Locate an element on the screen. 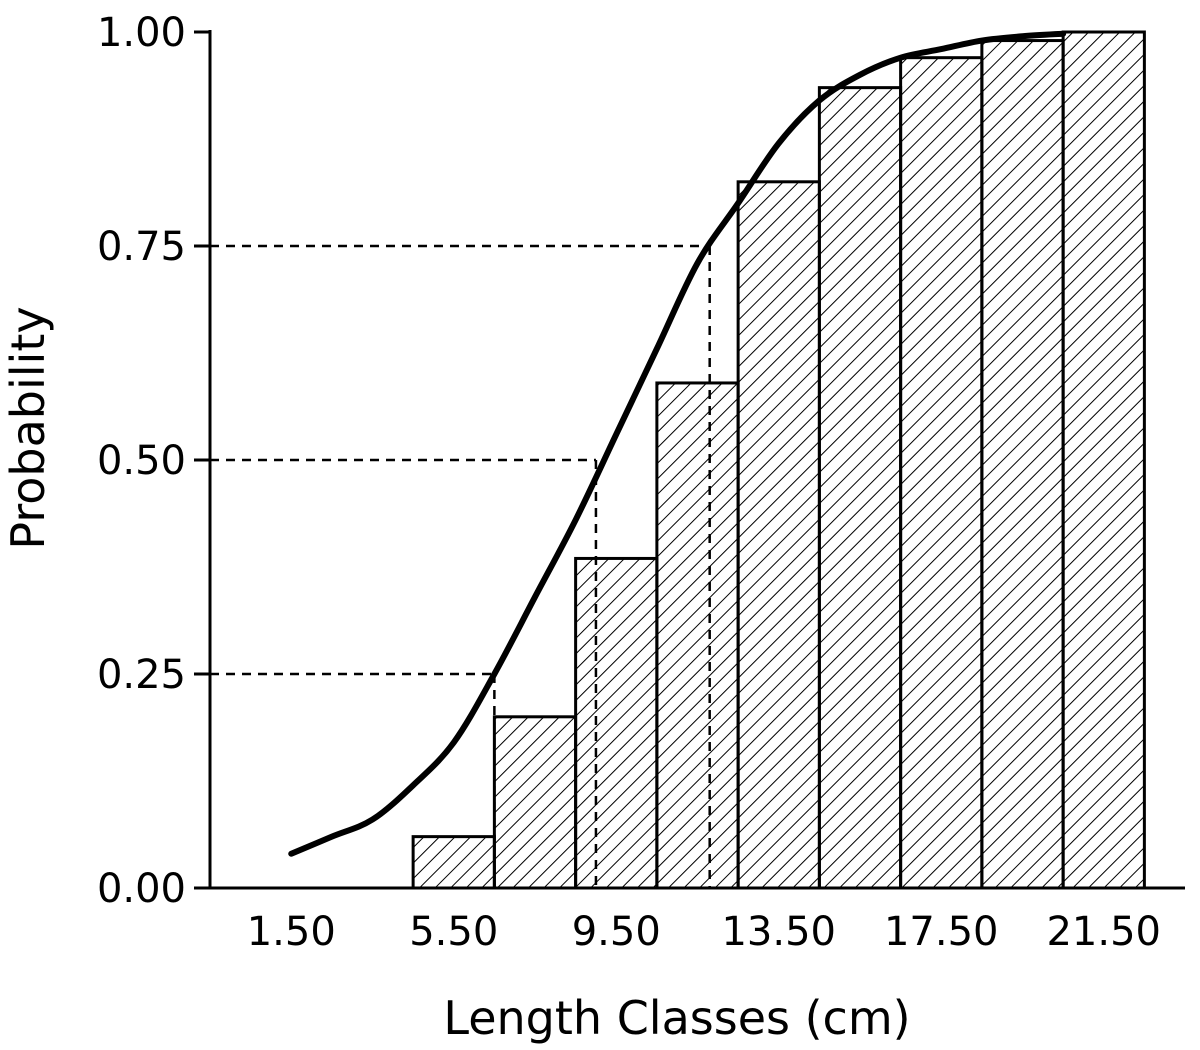 The image size is (1200, 1050). x-tick-label: 1.50 is located at coordinates (291, 932).